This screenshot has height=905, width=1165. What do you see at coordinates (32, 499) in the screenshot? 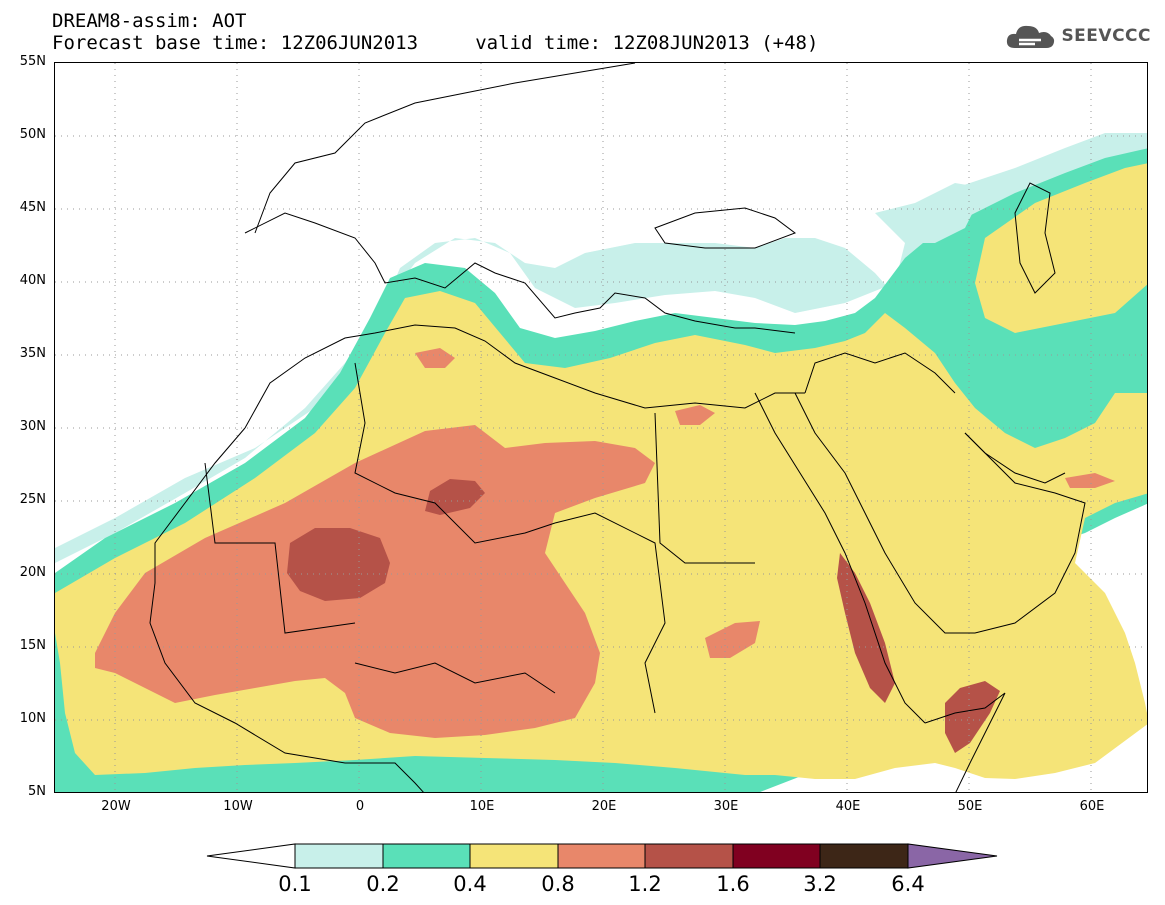
I see `lat-label: 25N` at bounding box center [32, 499].